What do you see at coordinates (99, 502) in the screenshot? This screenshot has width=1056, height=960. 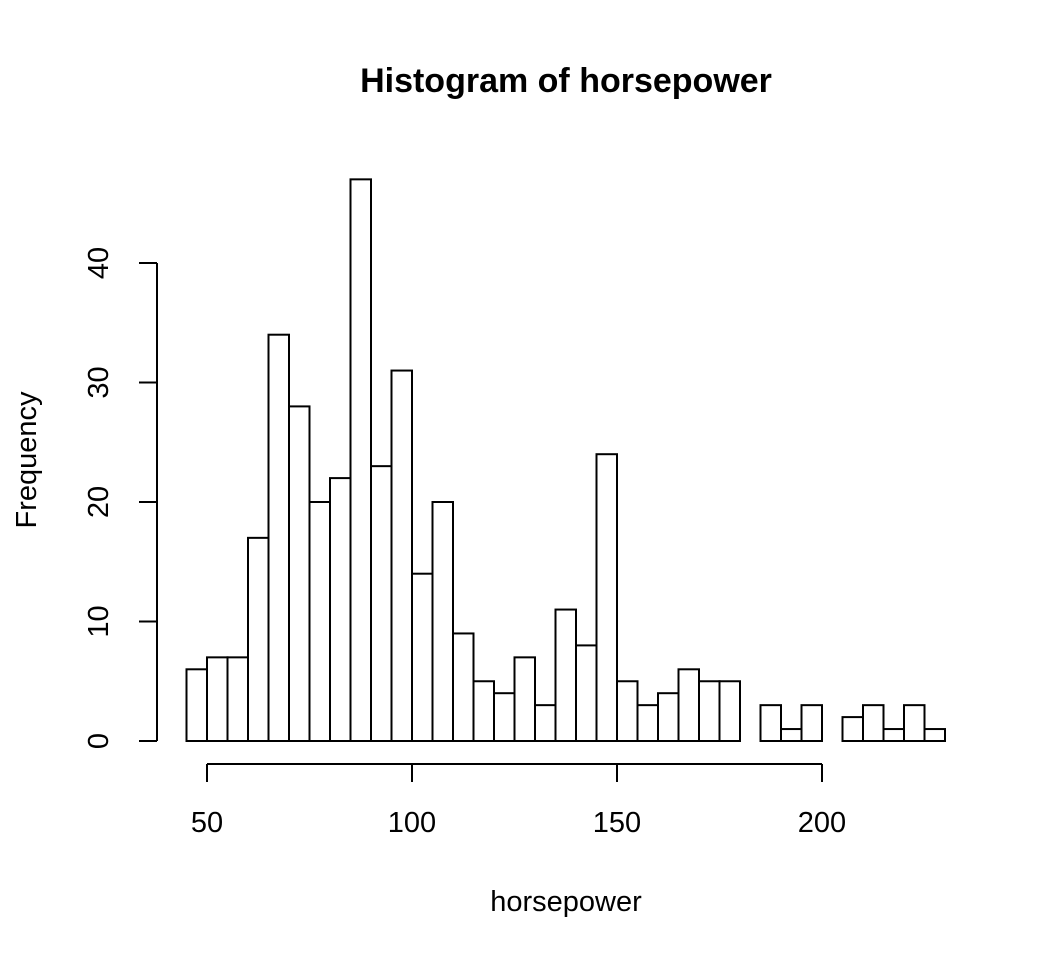 I see `y-tick-label: 20` at bounding box center [99, 502].